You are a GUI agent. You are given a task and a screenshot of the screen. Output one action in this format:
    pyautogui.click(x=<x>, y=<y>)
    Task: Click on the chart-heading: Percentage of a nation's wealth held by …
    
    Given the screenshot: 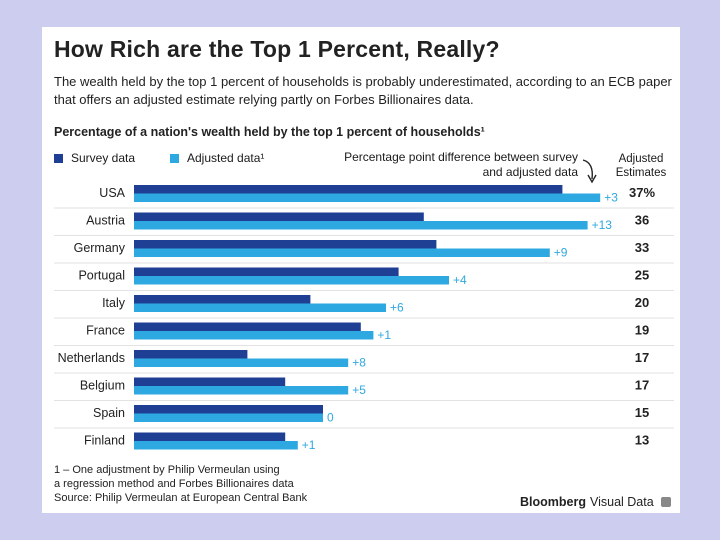 What is the action you would take?
    pyautogui.click(x=269, y=132)
    